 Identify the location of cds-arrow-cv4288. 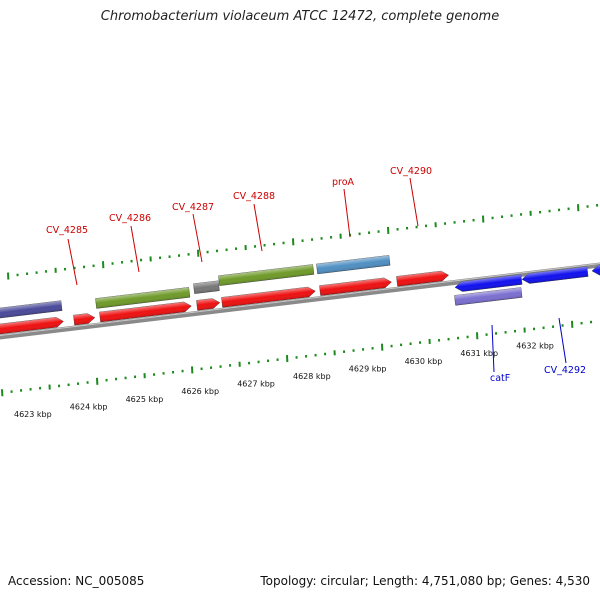
(268, 297).